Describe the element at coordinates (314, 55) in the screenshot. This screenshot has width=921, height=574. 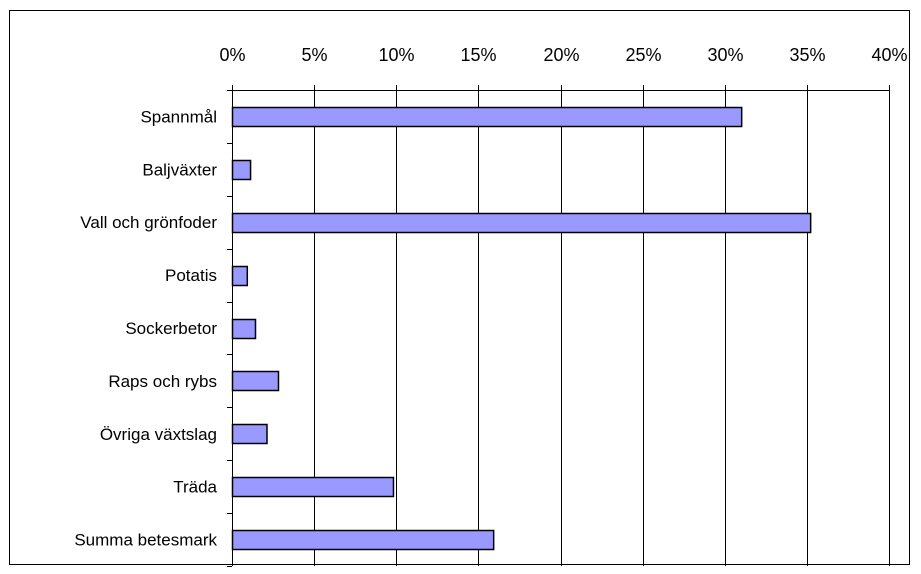
I see `x-tick-label: 5%` at that location.